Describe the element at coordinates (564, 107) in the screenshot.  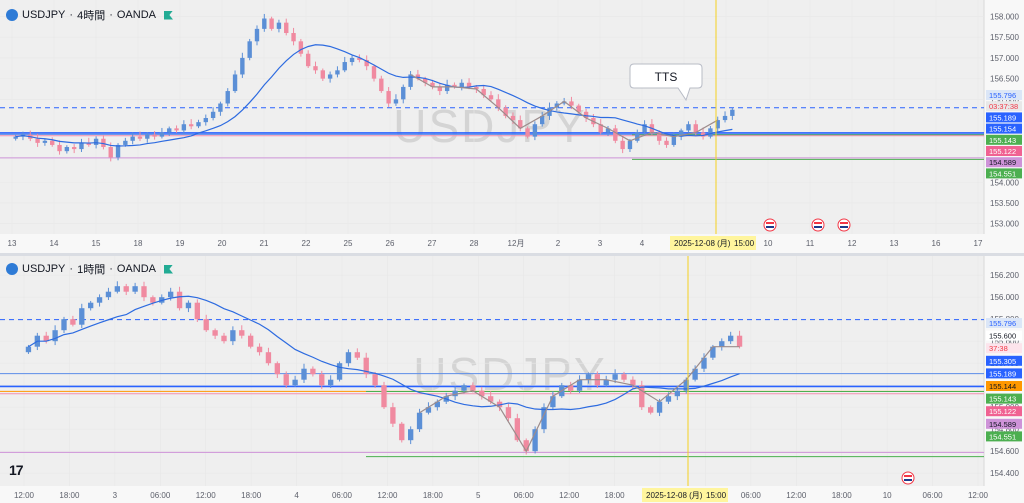
I see `zigzag-line` at that location.